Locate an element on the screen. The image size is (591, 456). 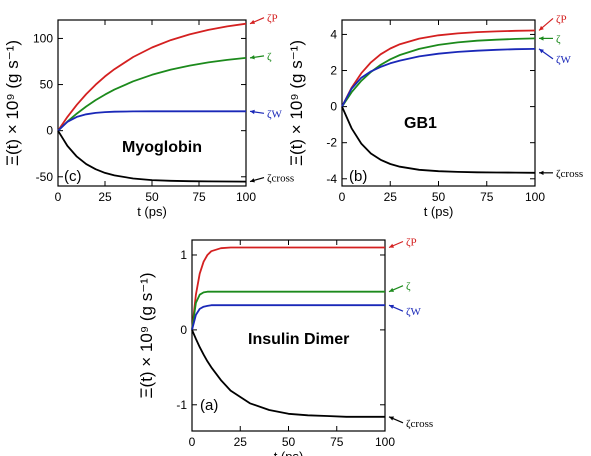
y-tick-label: -4 is located at coordinates (331, 179).